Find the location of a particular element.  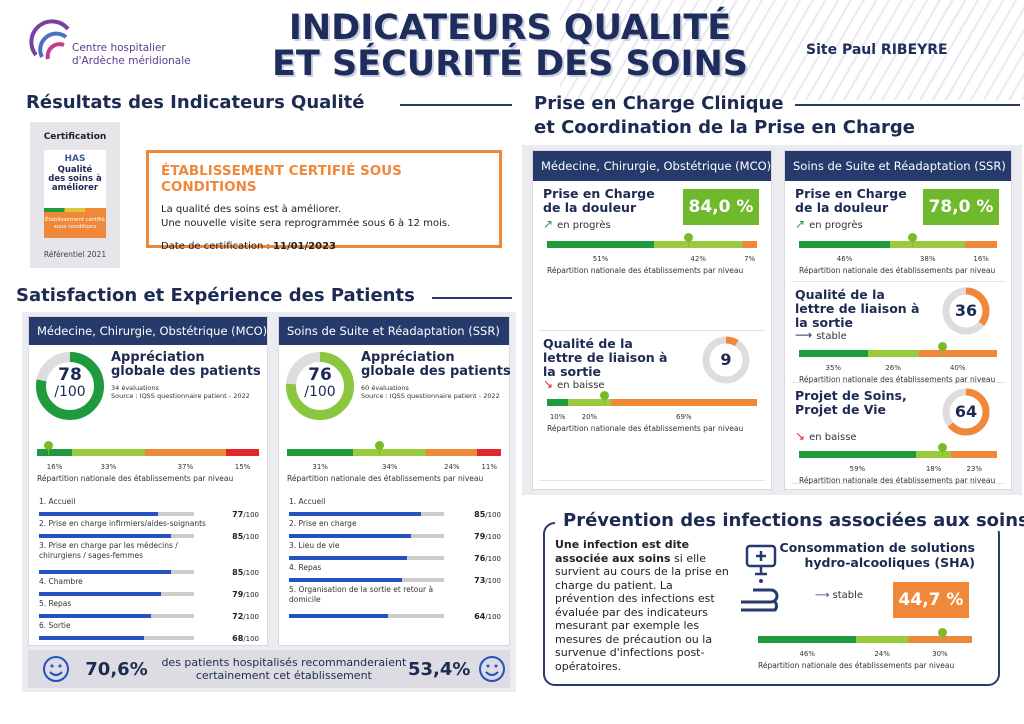

level-label: 69% is located at coordinates (684, 417).